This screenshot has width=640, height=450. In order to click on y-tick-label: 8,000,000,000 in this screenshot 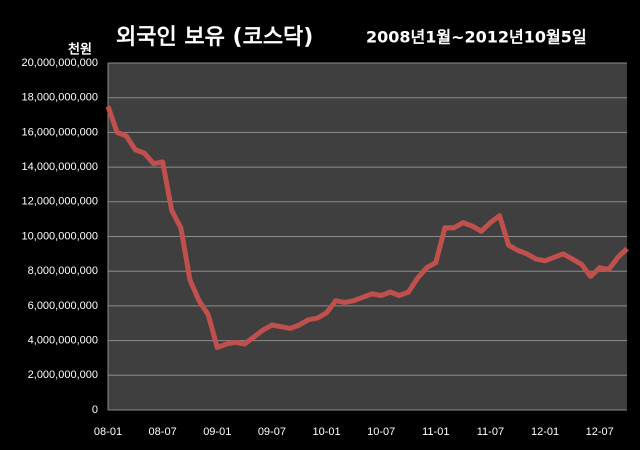, I will do `click(63, 271)`.